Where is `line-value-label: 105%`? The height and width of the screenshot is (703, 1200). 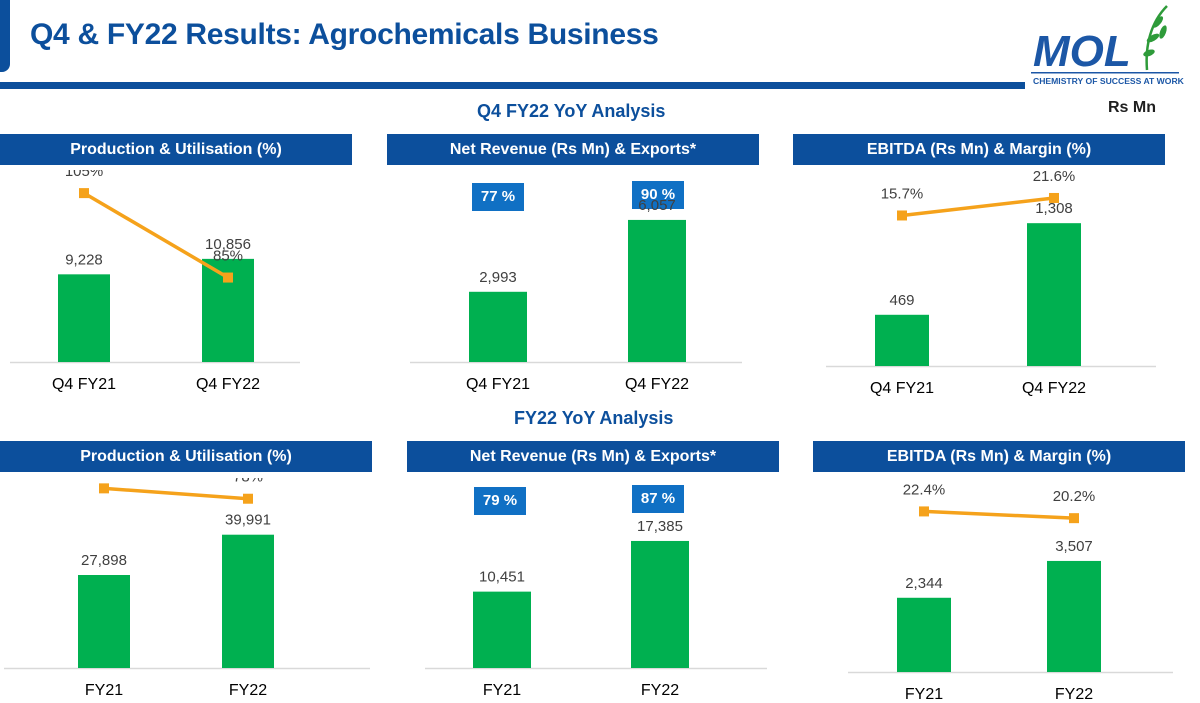
line-value-label: 105% is located at coordinates (84, 175).